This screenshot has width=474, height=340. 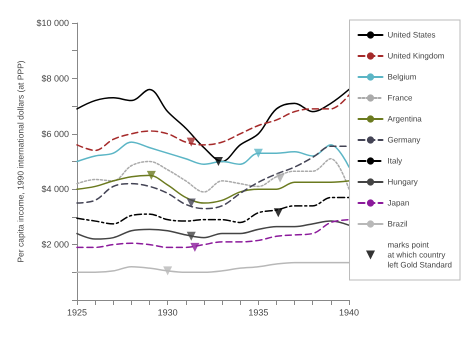 What do you see at coordinates (404, 140) in the screenshot?
I see `legend-label: Germany` at bounding box center [404, 140].